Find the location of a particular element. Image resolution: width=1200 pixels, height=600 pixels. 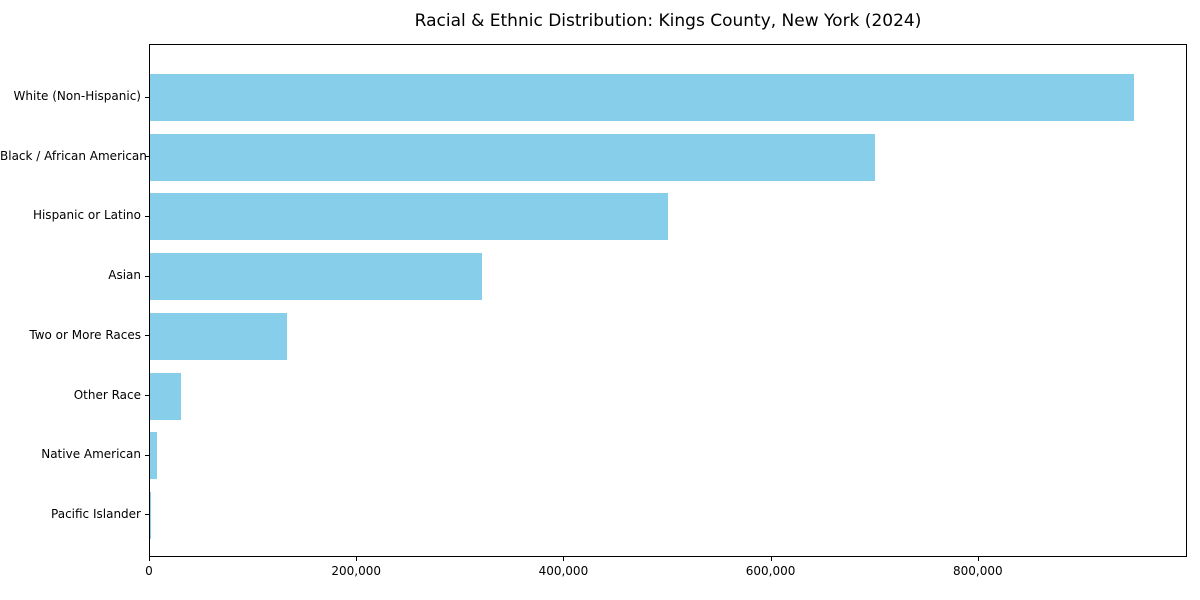

y-axis-label-native-american: Native American is located at coordinates (91, 454).